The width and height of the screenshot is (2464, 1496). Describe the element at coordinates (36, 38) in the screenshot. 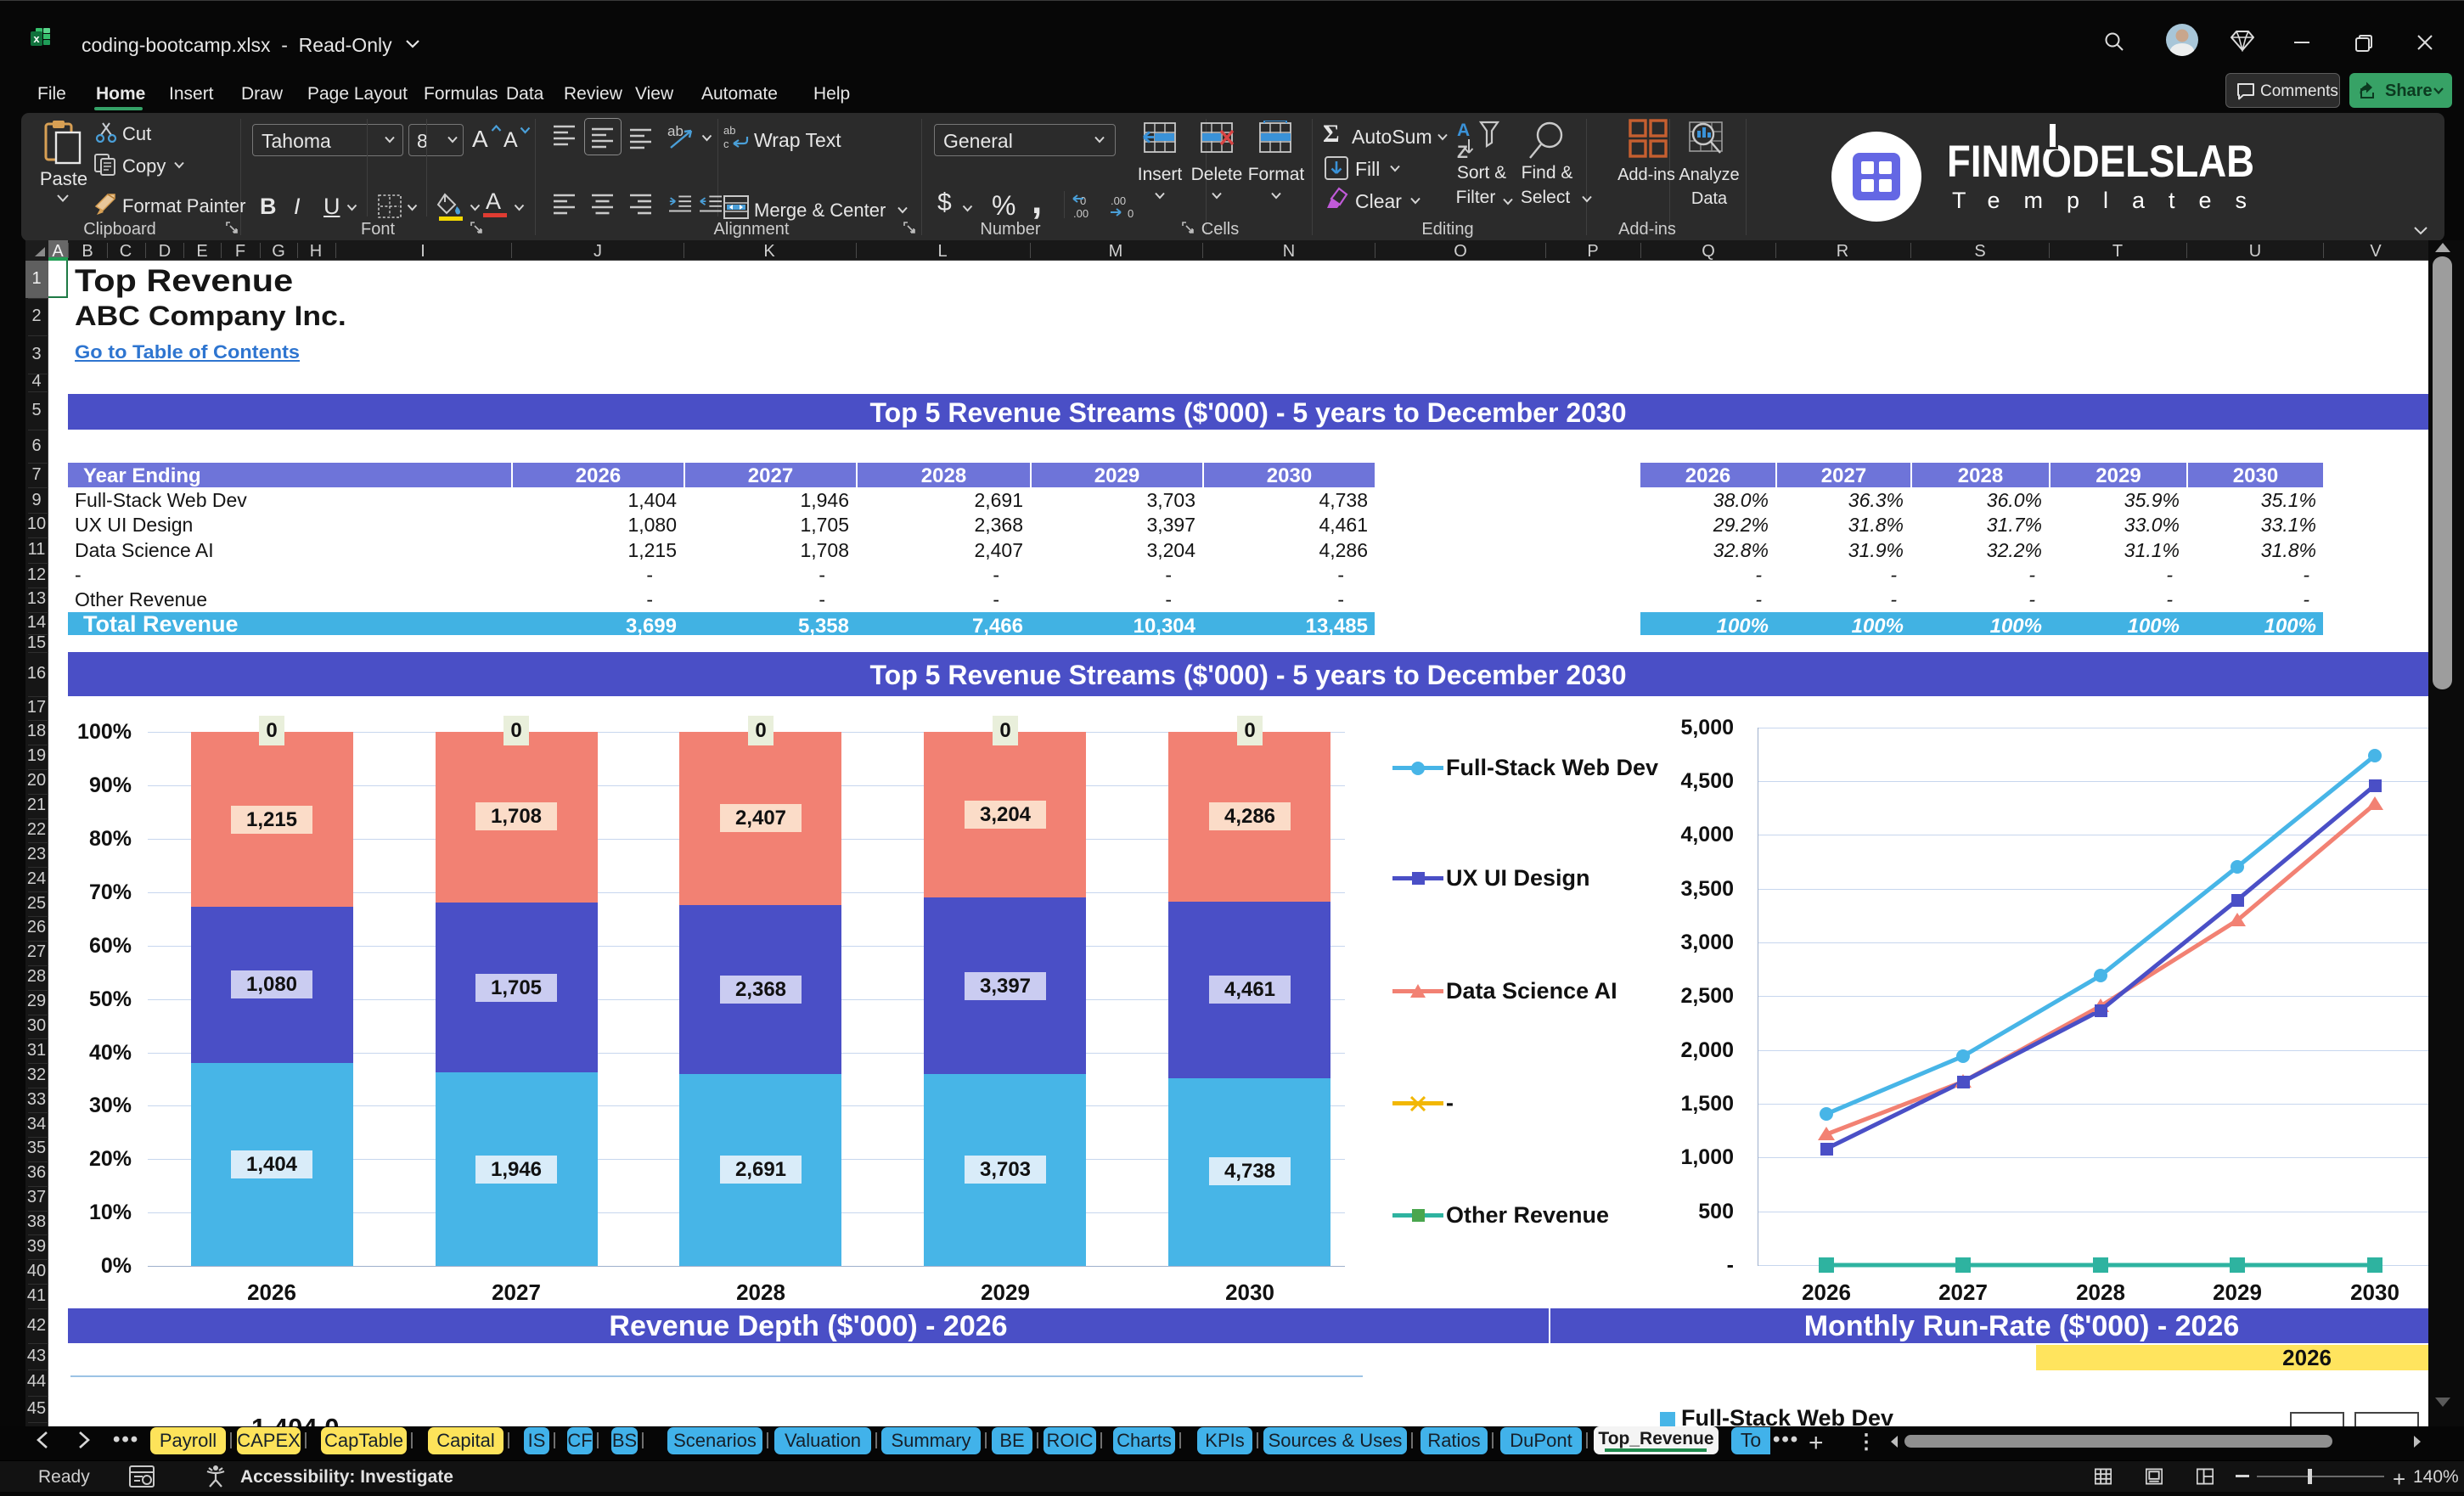

I see `svg-text: x` at that location.